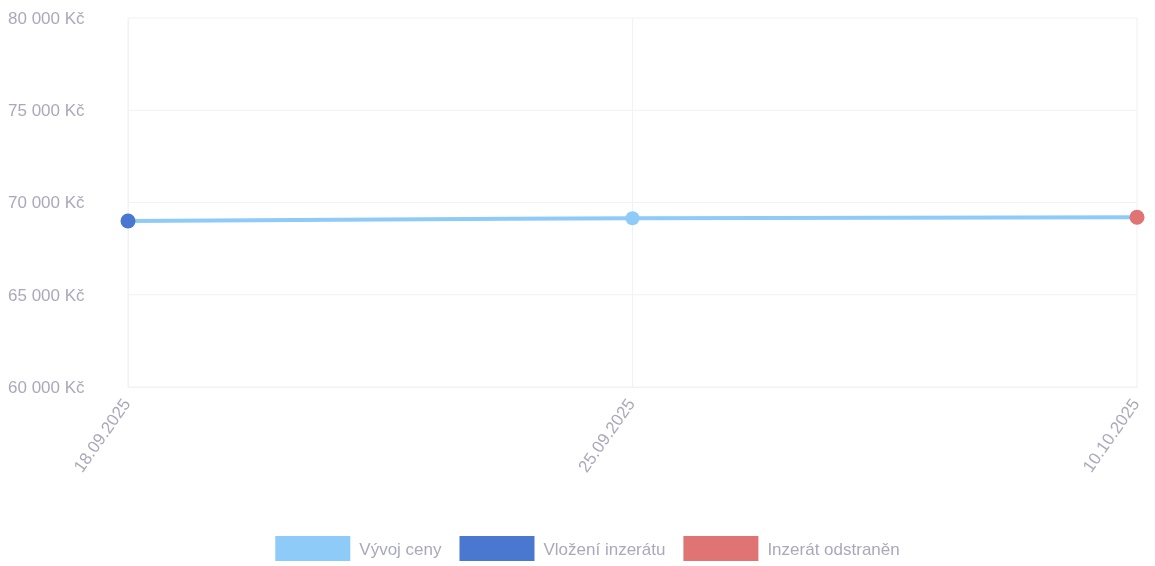 The height and width of the screenshot is (566, 1155). What do you see at coordinates (47, 295) in the screenshot?
I see `y-tick-label: 65 000 Kč` at bounding box center [47, 295].